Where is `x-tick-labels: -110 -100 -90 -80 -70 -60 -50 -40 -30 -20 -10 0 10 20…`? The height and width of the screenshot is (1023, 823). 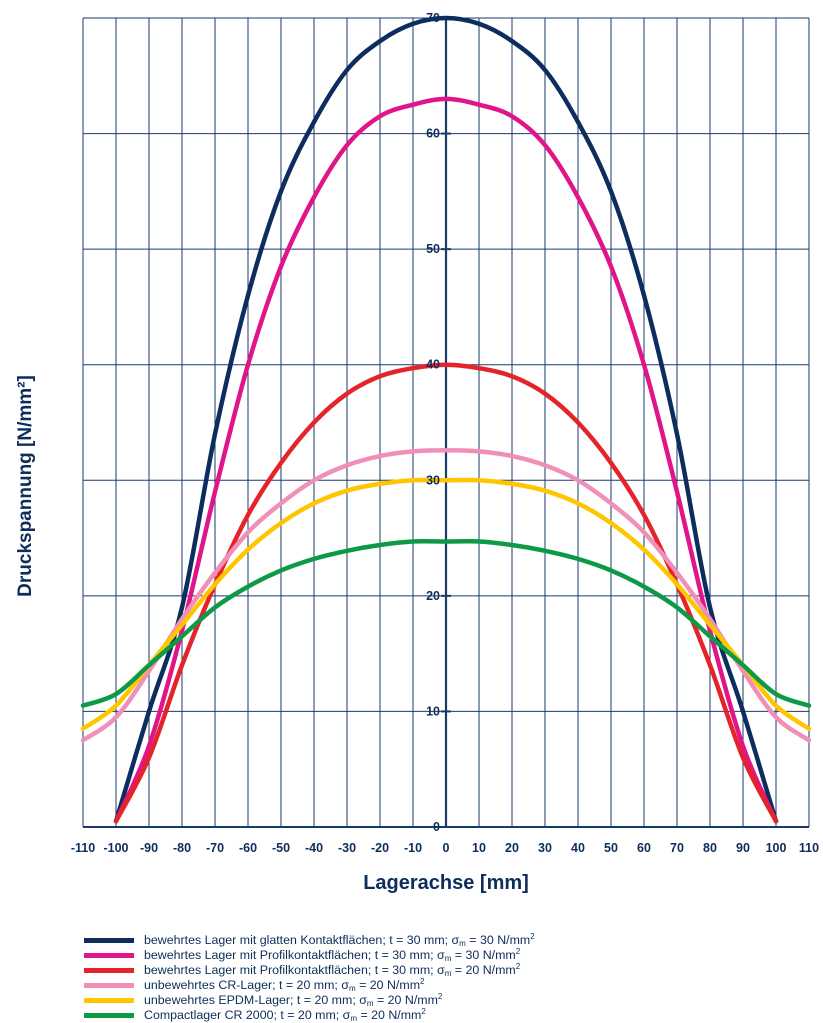
x-tick-labels: -110 -100 -90 -80 -70 -60 -50 -40 -30 -20 -10 0 10 20… is located at coordinates (445, 848).